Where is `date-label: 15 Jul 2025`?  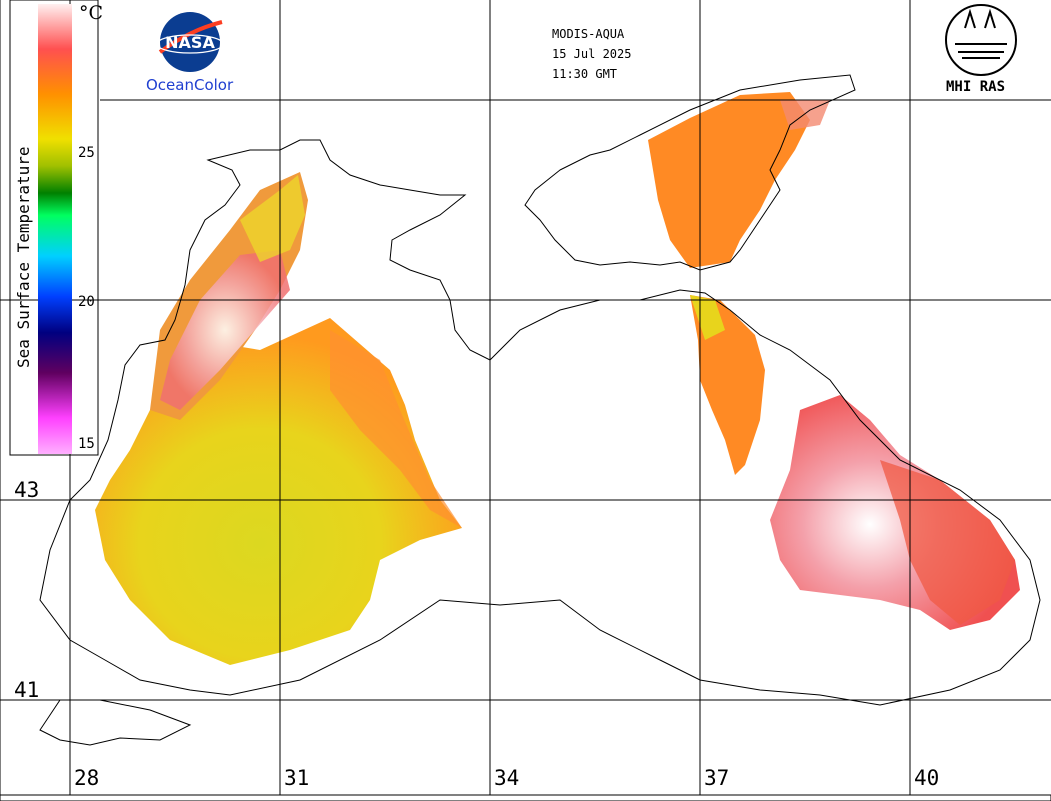 date-label: 15 Jul 2025 is located at coordinates (592, 54).